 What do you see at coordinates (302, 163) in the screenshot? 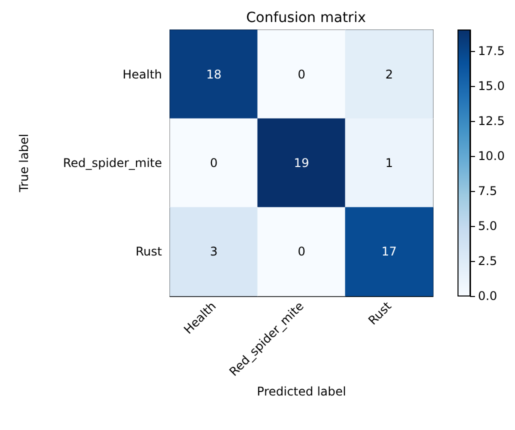
I see `data-label: 19` at bounding box center [302, 163].